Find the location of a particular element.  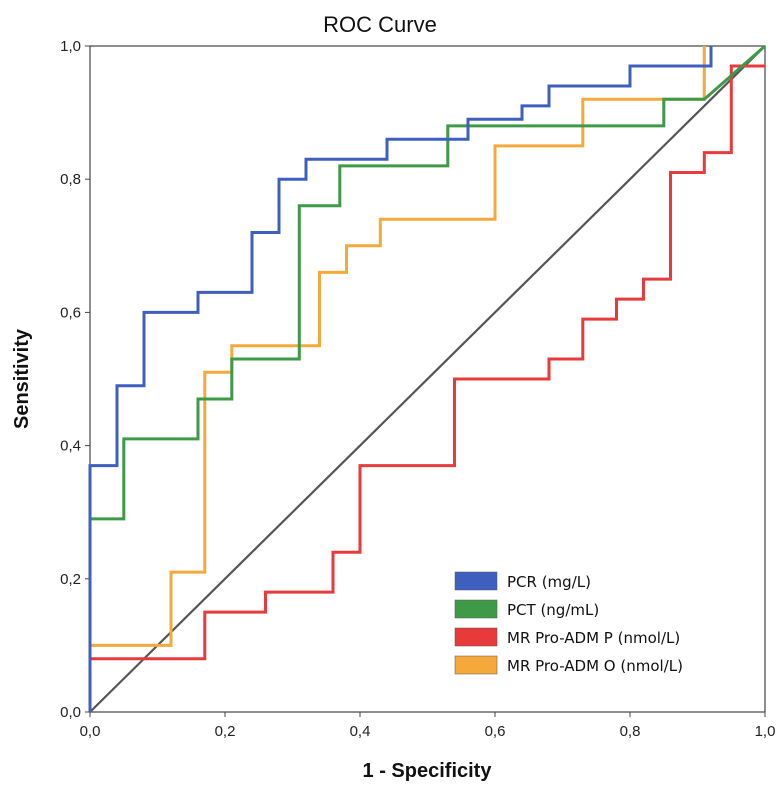

x-tick-label: 1,0 is located at coordinates (765, 731).